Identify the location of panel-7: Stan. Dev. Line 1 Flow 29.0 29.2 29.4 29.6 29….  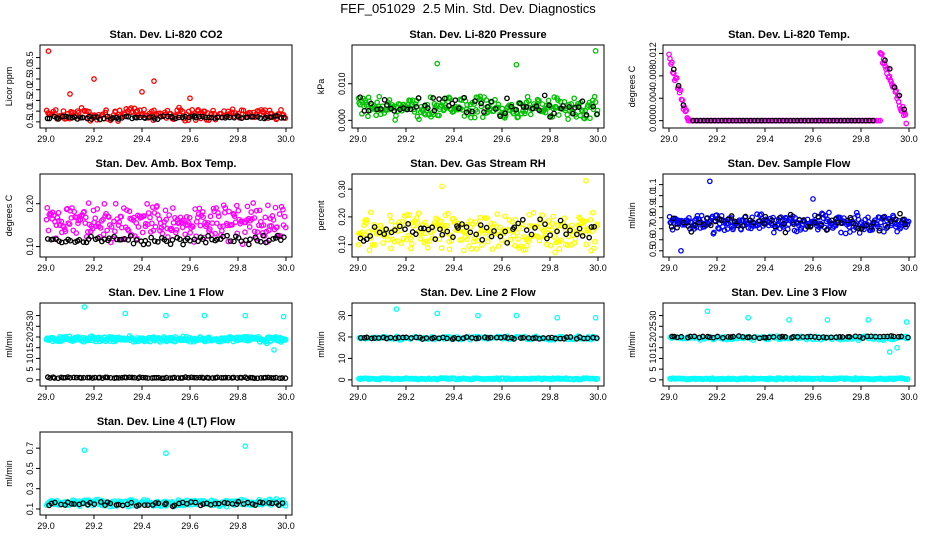
(149, 344).